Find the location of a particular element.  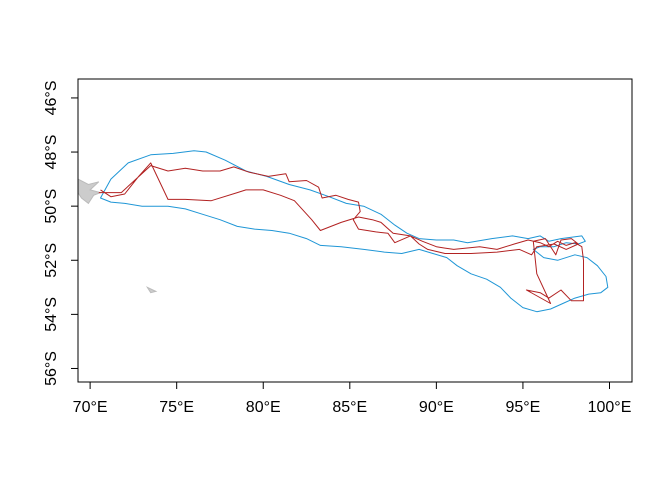

y-tick-label: 50°S is located at coordinates (51, 206).